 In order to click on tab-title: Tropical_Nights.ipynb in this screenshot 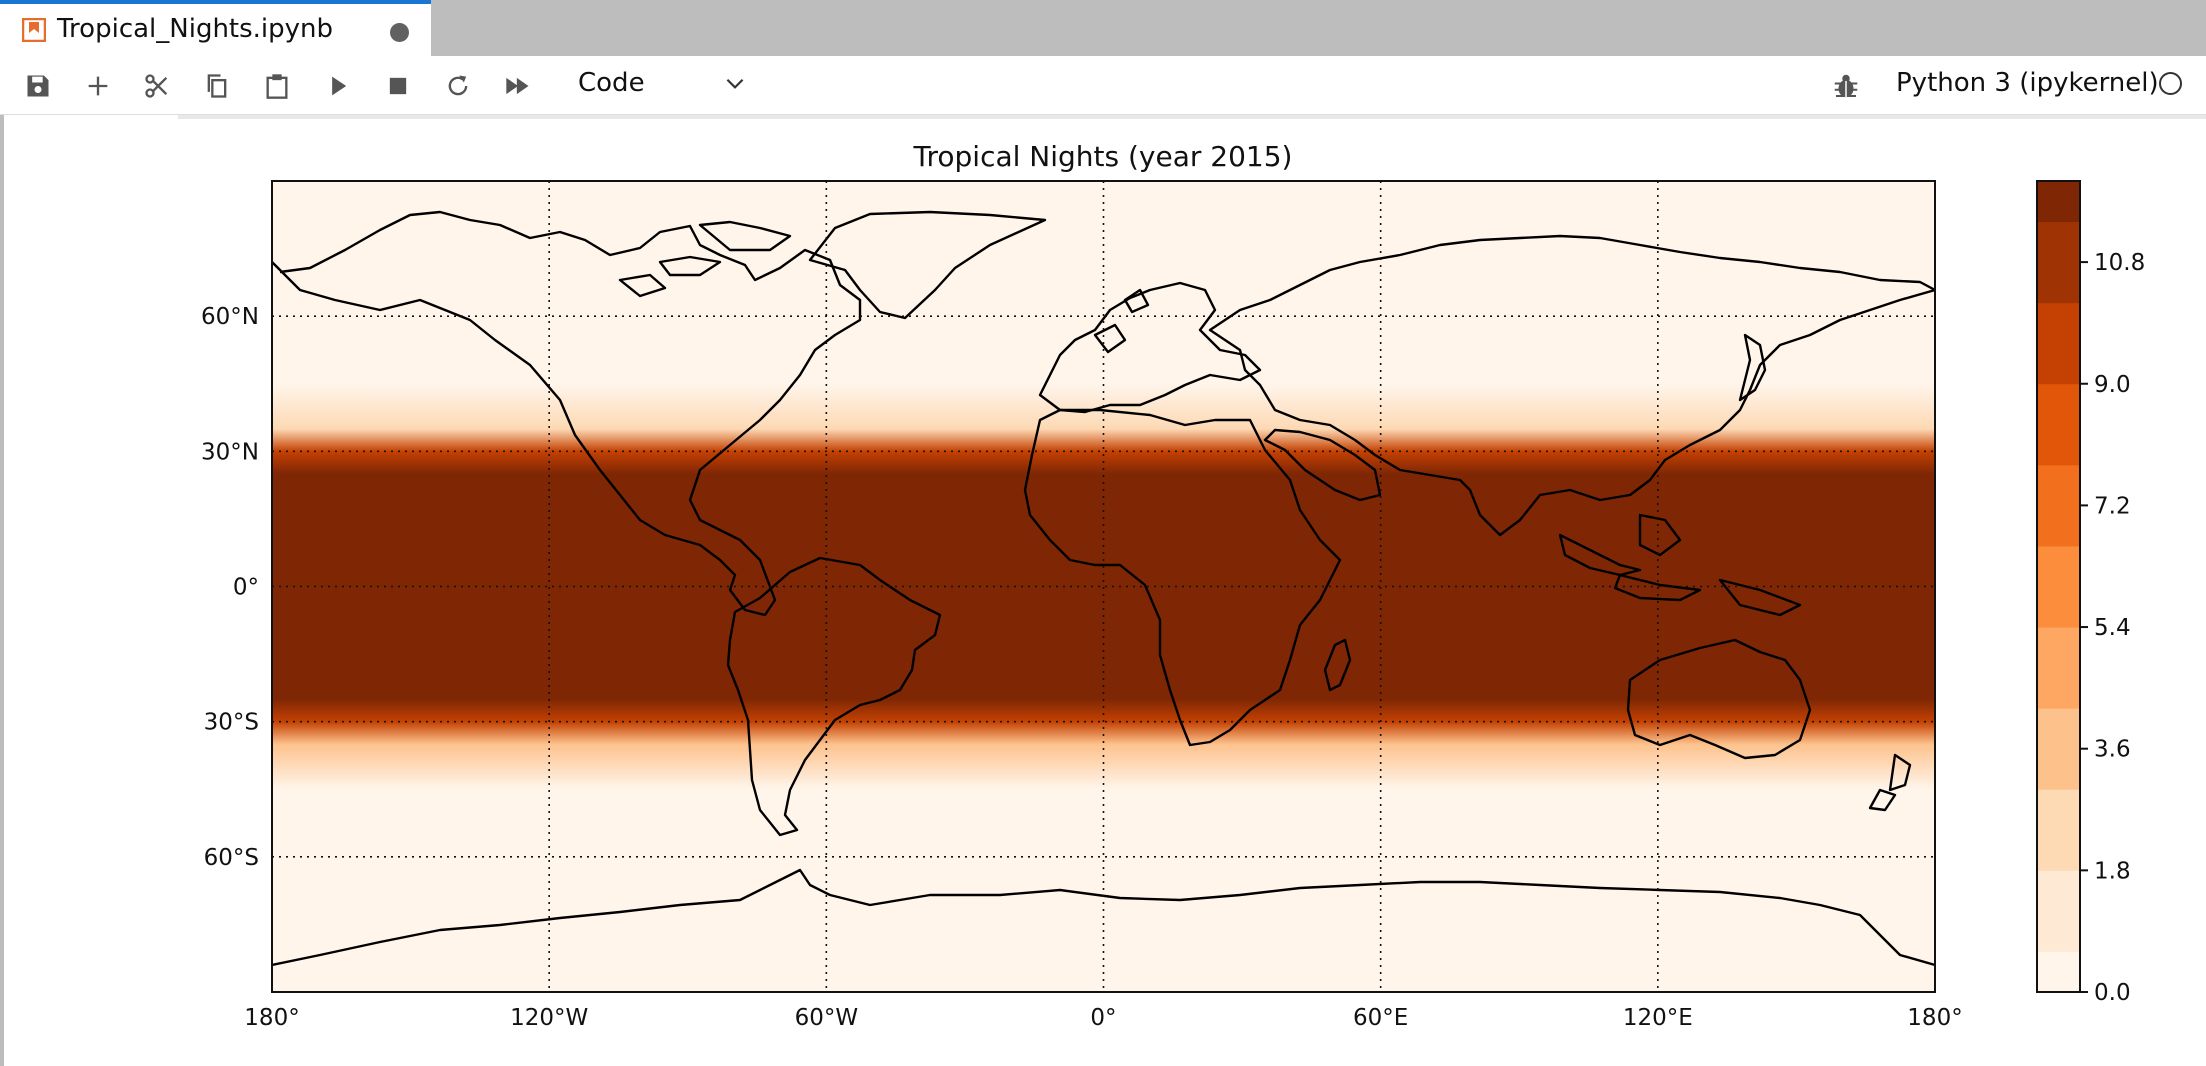, I will do `click(195, 29)`.